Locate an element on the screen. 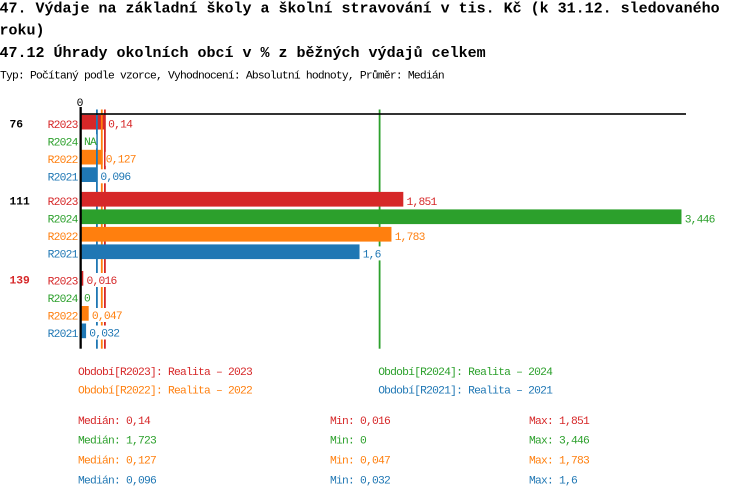 This screenshot has width=750, height=498. svg-text: 0,032 is located at coordinates (104, 334).